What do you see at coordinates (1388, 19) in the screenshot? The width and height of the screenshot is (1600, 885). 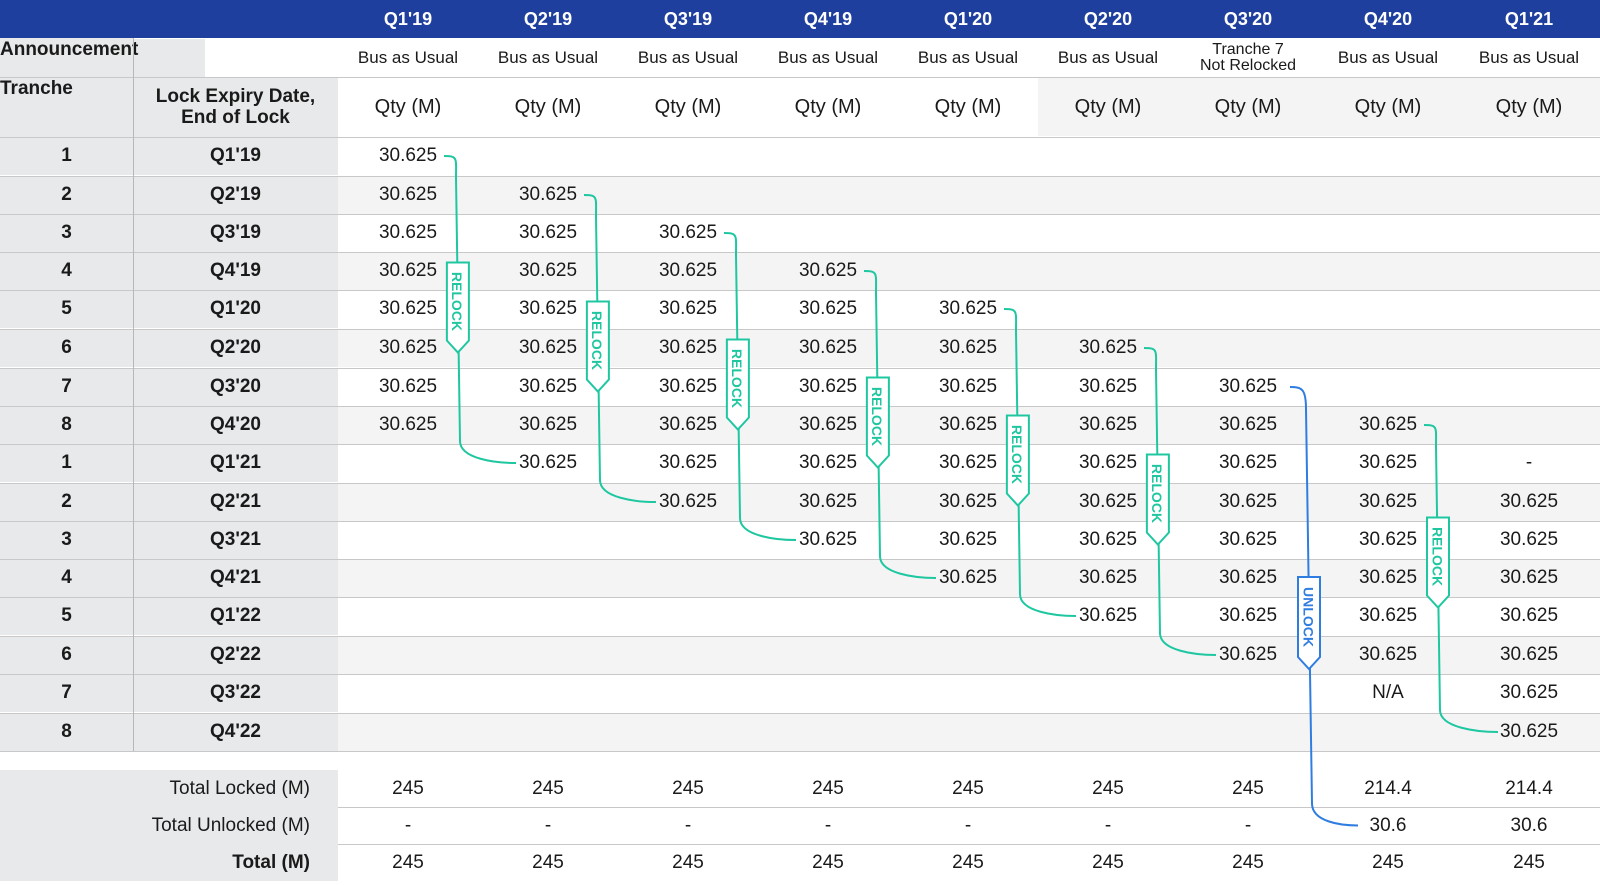 I see `quarter-header: Q4'20` at bounding box center [1388, 19].